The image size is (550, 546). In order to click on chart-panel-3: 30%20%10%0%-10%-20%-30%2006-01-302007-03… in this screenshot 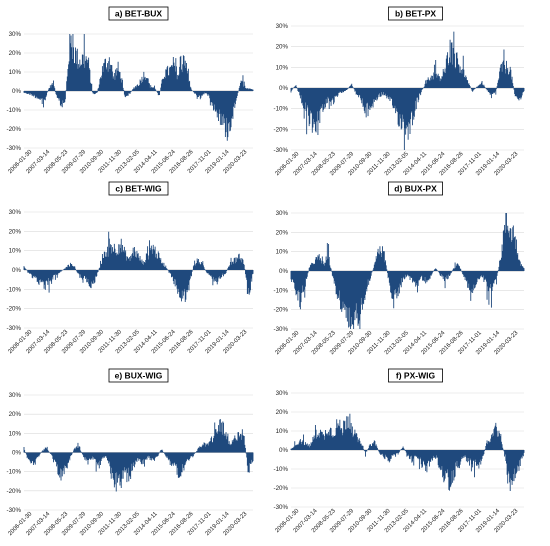, I will do `click(130, 268)`.